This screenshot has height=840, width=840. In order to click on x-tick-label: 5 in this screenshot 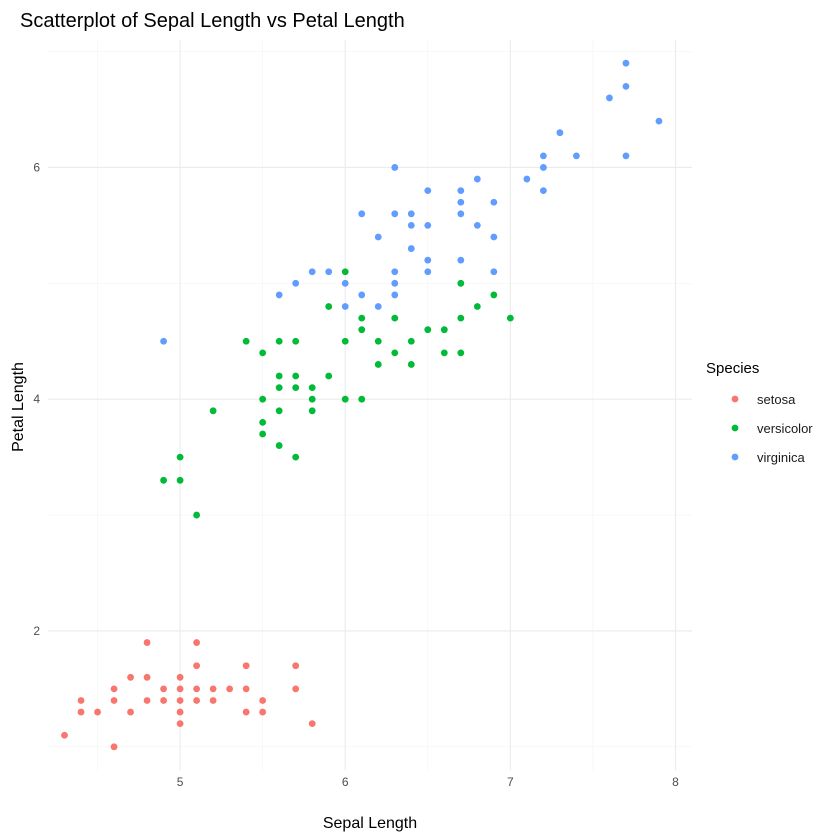, I will do `click(180, 782)`.